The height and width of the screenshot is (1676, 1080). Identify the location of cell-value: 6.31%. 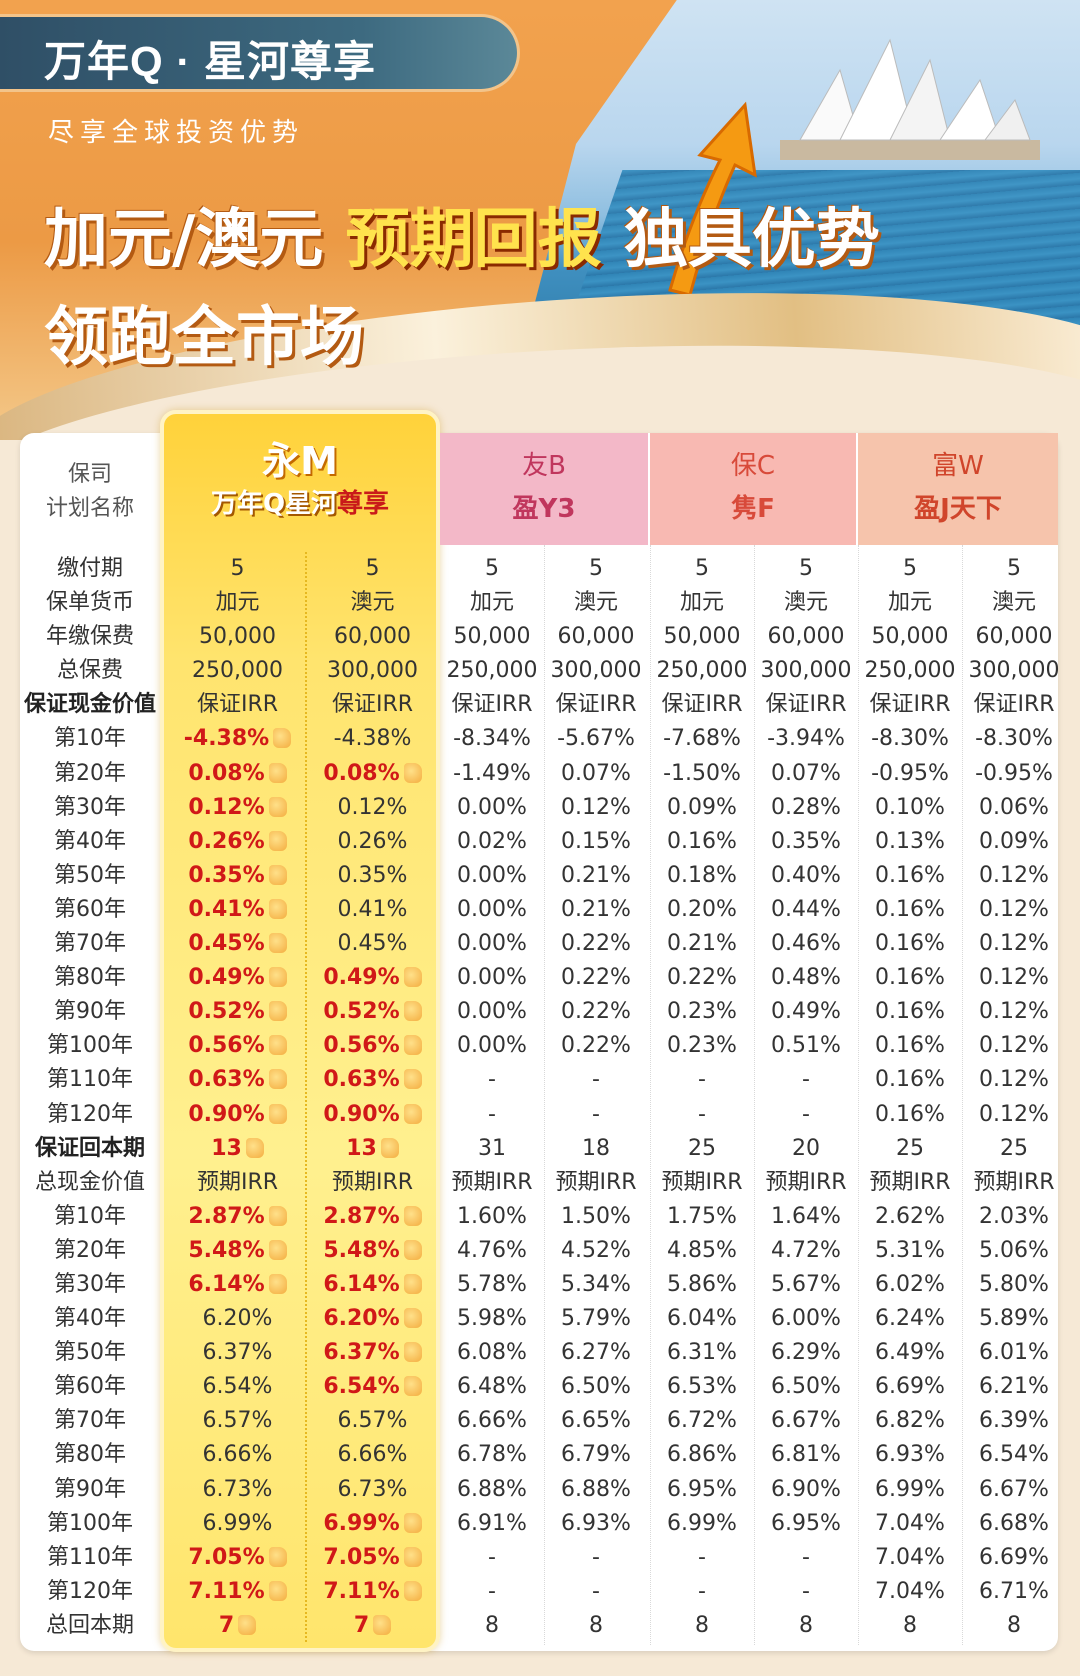
(702, 1353).